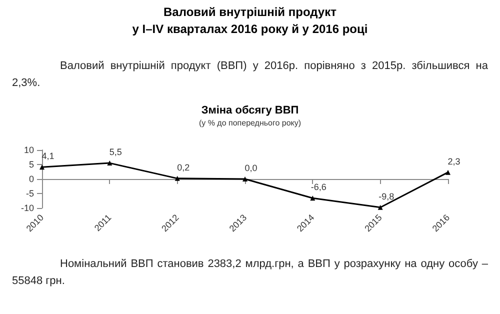 Image resolution: width=500 pixels, height=314 pixels. What do you see at coordinates (250, 21) in the screenshot?
I see `text: Валовий внутрішній продукт у I–IV кварталах 2016 року й у 2016 році` at bounding box center [250, 21].